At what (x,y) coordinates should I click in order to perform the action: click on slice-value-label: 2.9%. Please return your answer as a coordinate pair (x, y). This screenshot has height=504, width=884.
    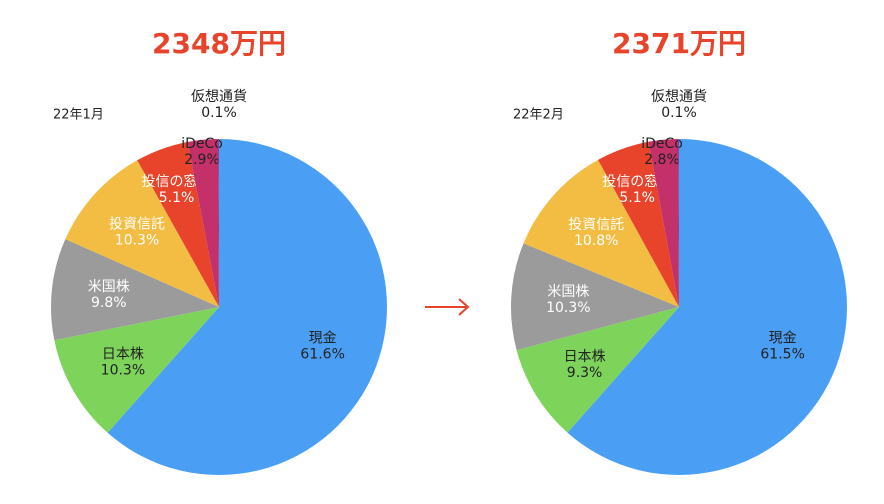
    Looking at the image, I should click on (202, 160).